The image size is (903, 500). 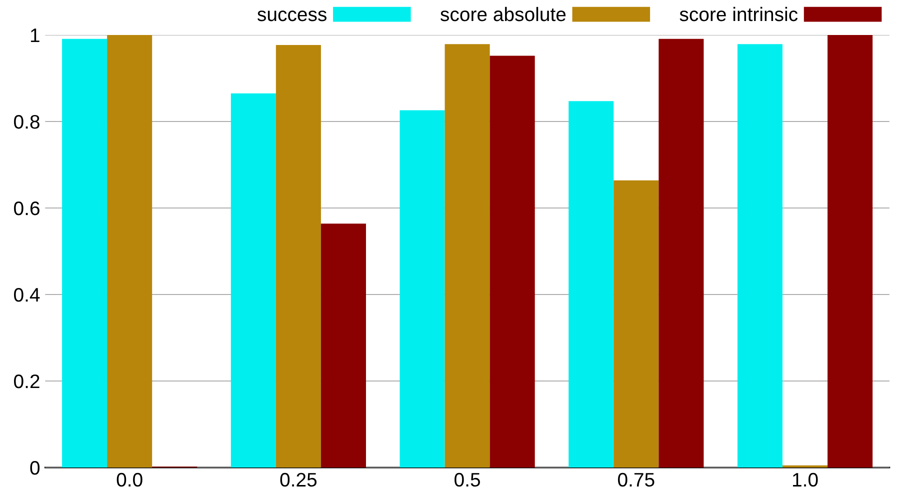 I want to click on legend-label: score intrinsic, so click(x=739, y=14).